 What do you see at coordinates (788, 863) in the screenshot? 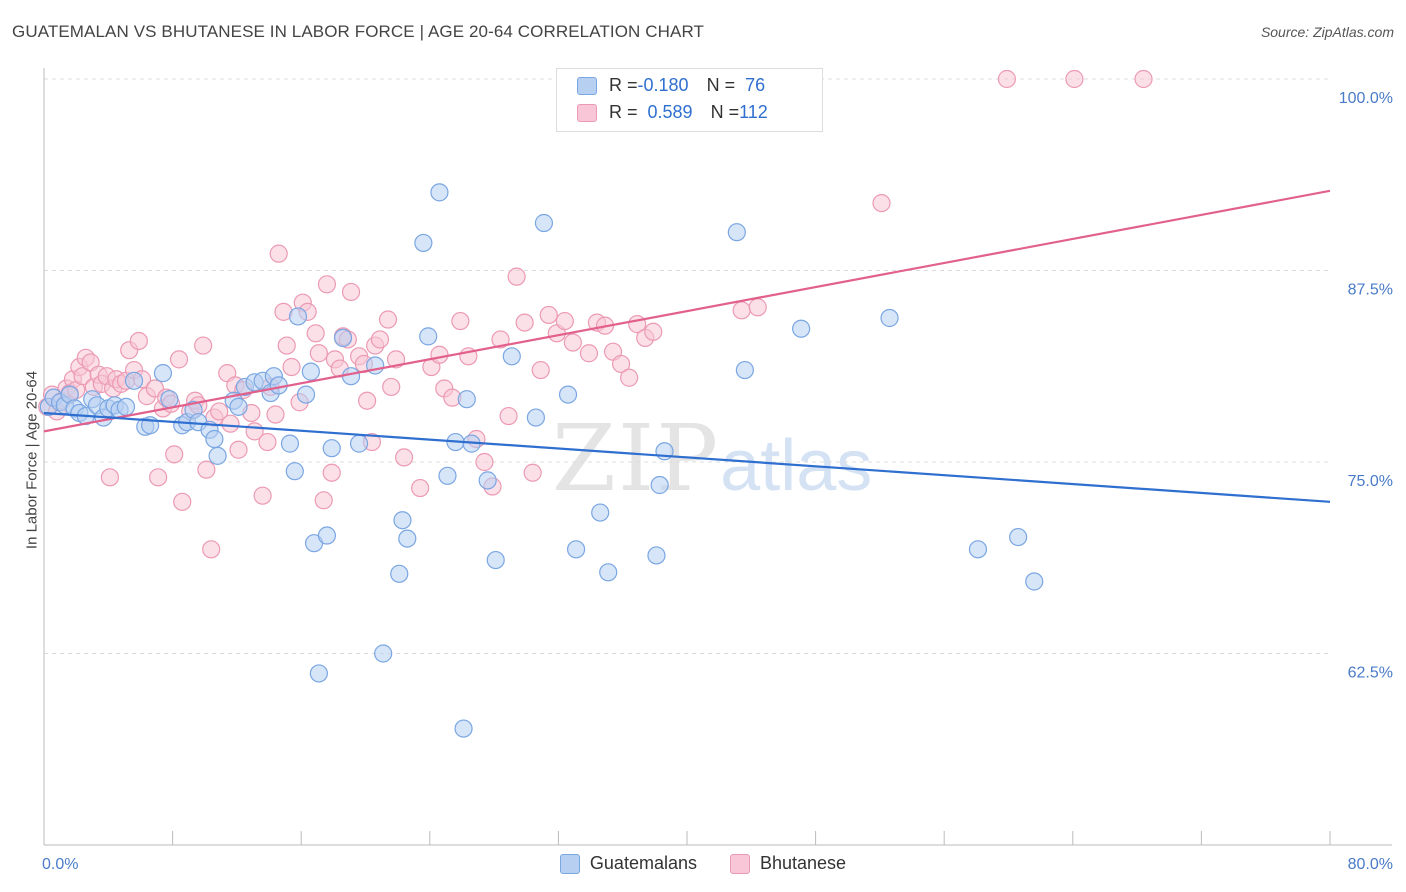
I see `series-legend-bhutanese: Bhutanese` at bounding box center [788, 863].